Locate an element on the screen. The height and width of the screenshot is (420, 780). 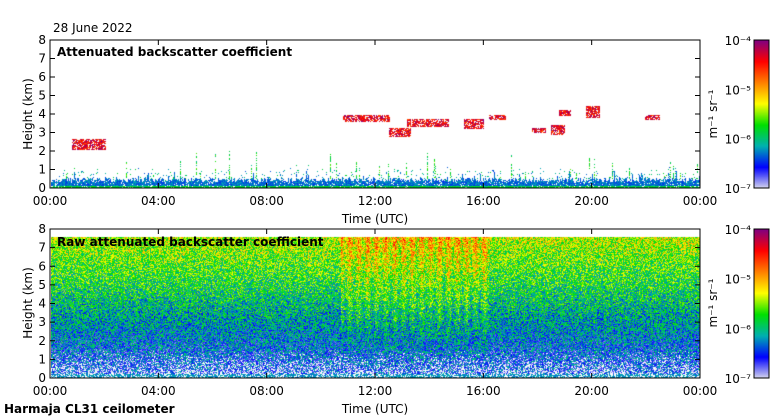
x-axis-label-bottom: Time (UTC) is located at coordinates (374, 409).